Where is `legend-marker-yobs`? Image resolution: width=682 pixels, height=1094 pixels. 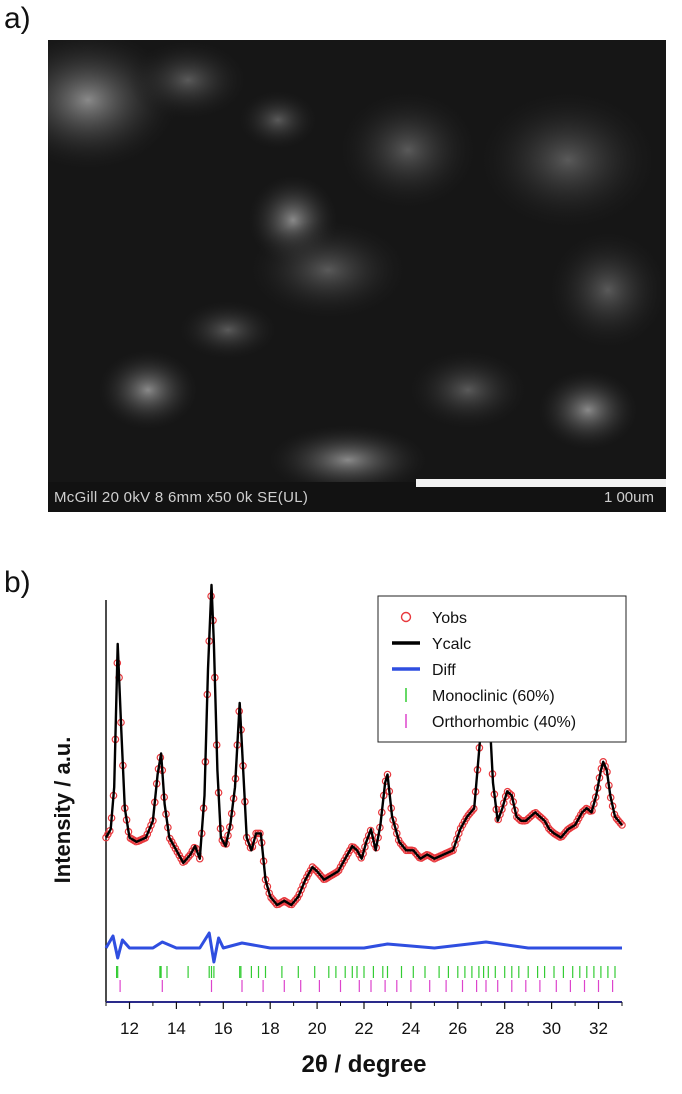 legend-marker-yobs is located at coordinates (406, 617).